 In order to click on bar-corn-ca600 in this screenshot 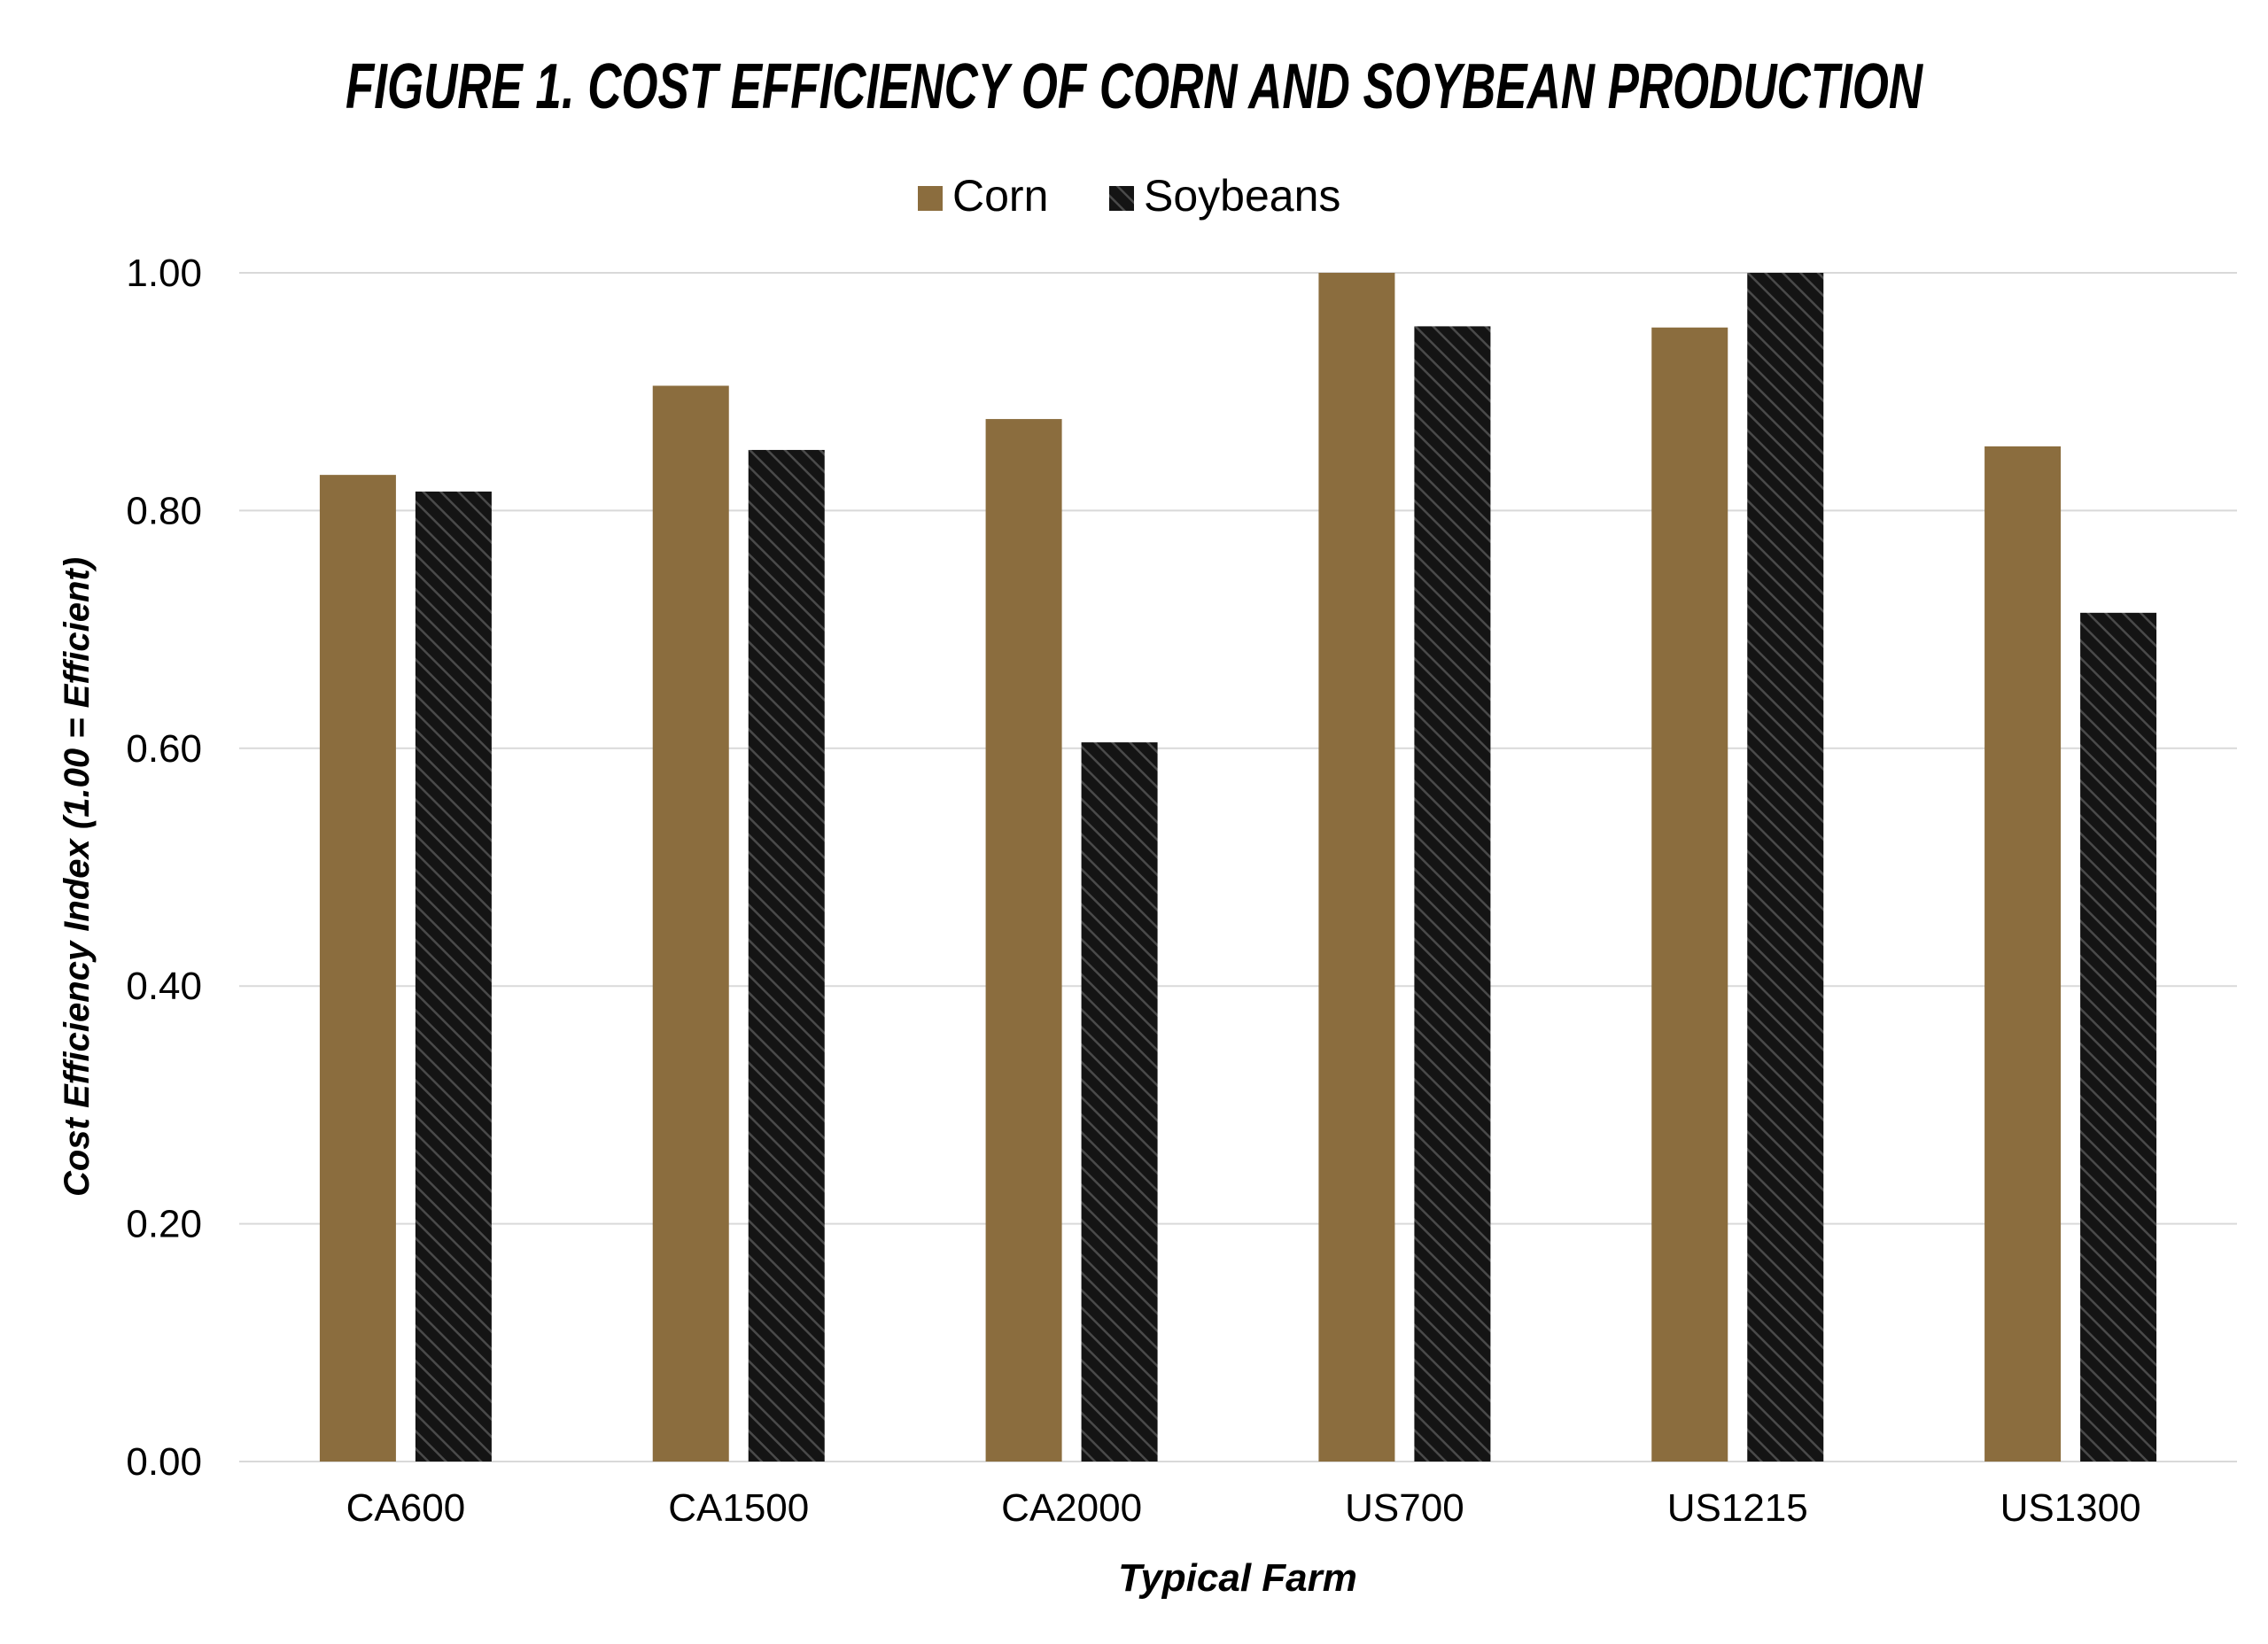, I will do `click(357, 968)`.